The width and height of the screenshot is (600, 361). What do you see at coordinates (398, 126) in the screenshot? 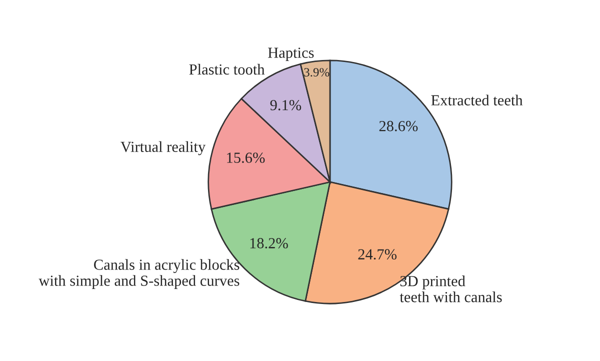
I see `data-label: 28.6%` at bounding box center [398, 126].